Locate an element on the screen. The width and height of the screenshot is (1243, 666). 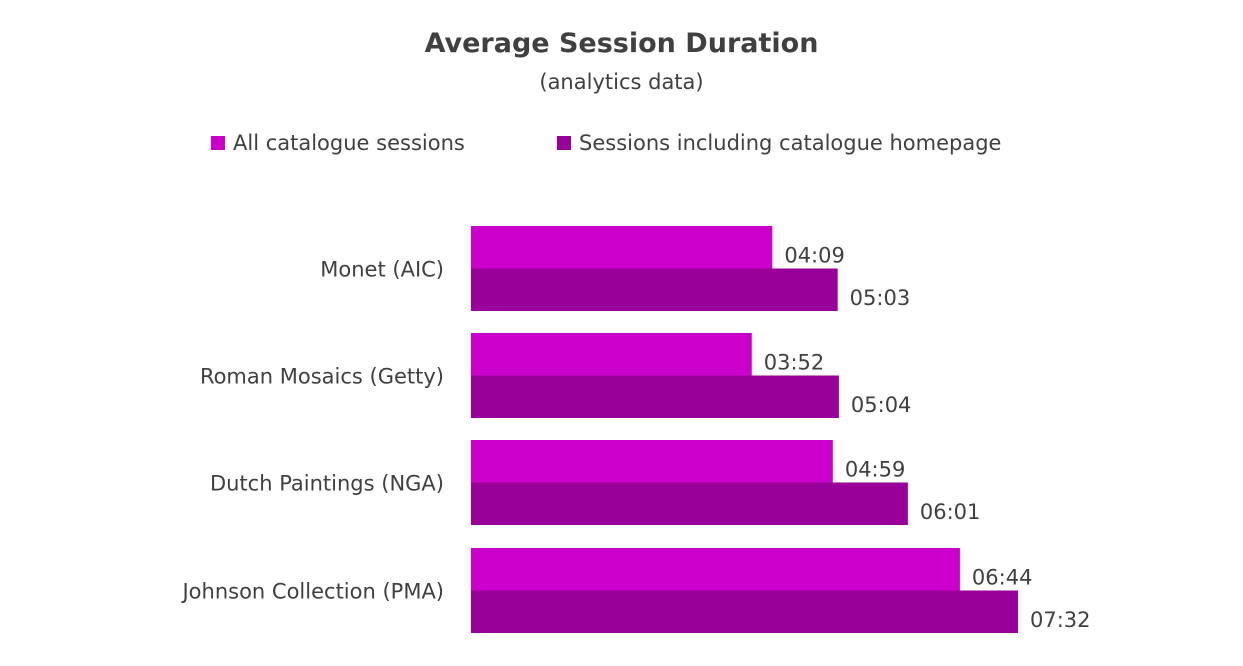
data-label: 06:44 is located at coordinates (1002, 577).